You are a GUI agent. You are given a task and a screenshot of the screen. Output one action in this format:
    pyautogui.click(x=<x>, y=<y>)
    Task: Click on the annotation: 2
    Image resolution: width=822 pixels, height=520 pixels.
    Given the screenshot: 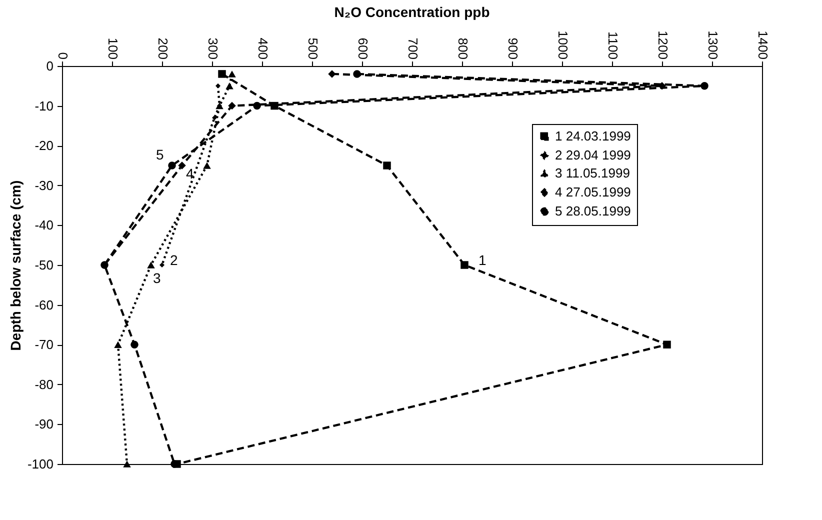 What is the action you would take?
    pyautogui.click(x=174, y=260)
    